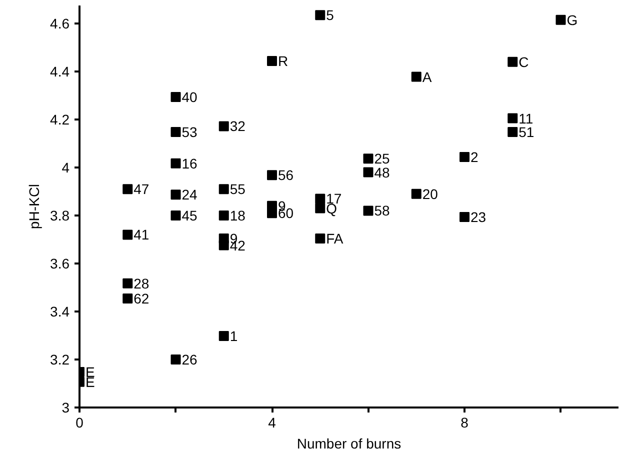 The image size is (622, 463). I want to click on annotation: 28, so click(142, 283).